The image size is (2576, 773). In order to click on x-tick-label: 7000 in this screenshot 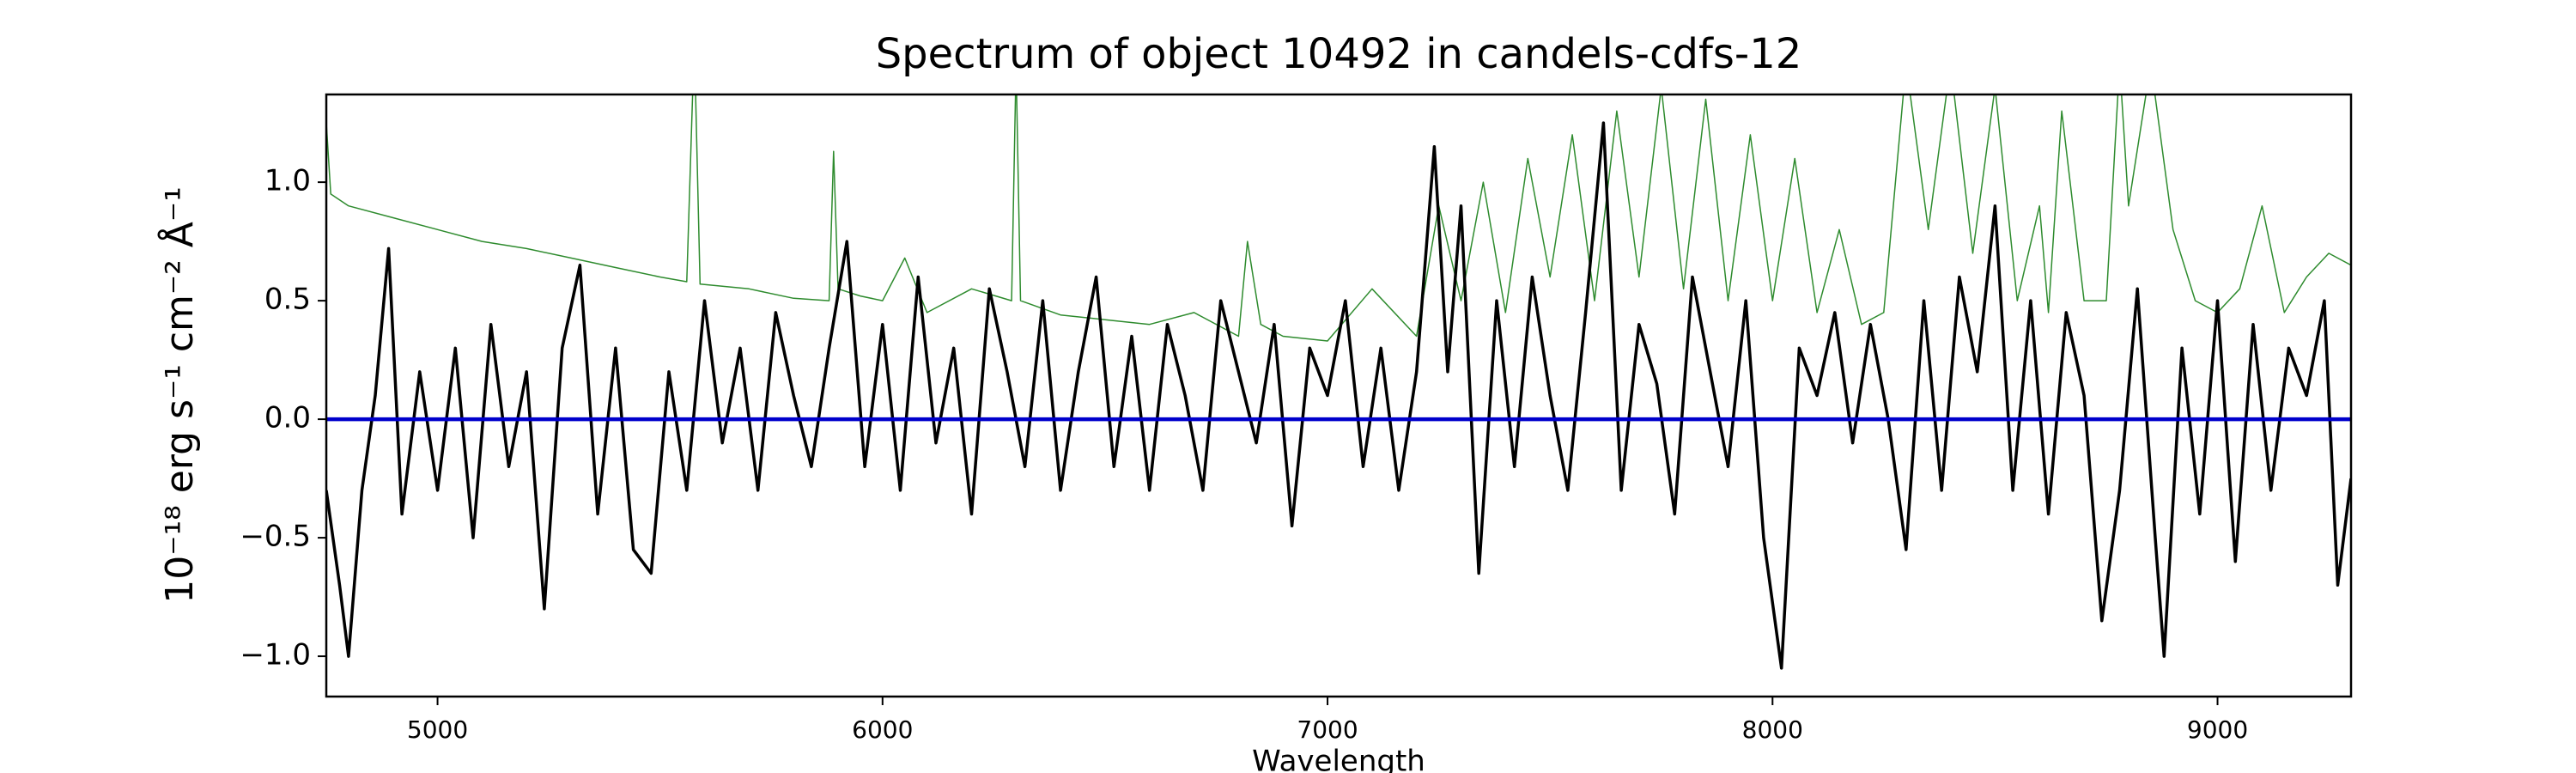, I will do `click(1327, 729)`.